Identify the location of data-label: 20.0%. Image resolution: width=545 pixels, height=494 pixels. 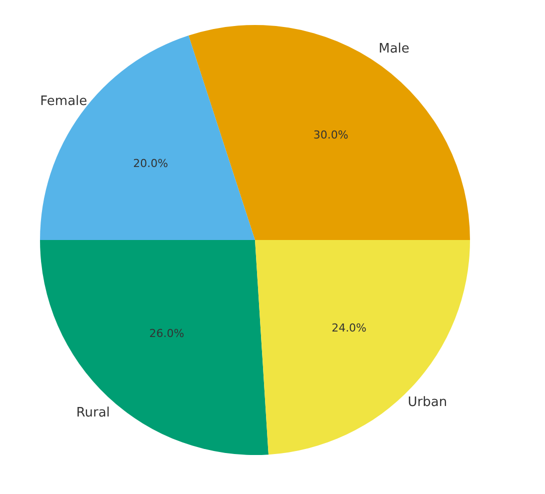
(150, 163).